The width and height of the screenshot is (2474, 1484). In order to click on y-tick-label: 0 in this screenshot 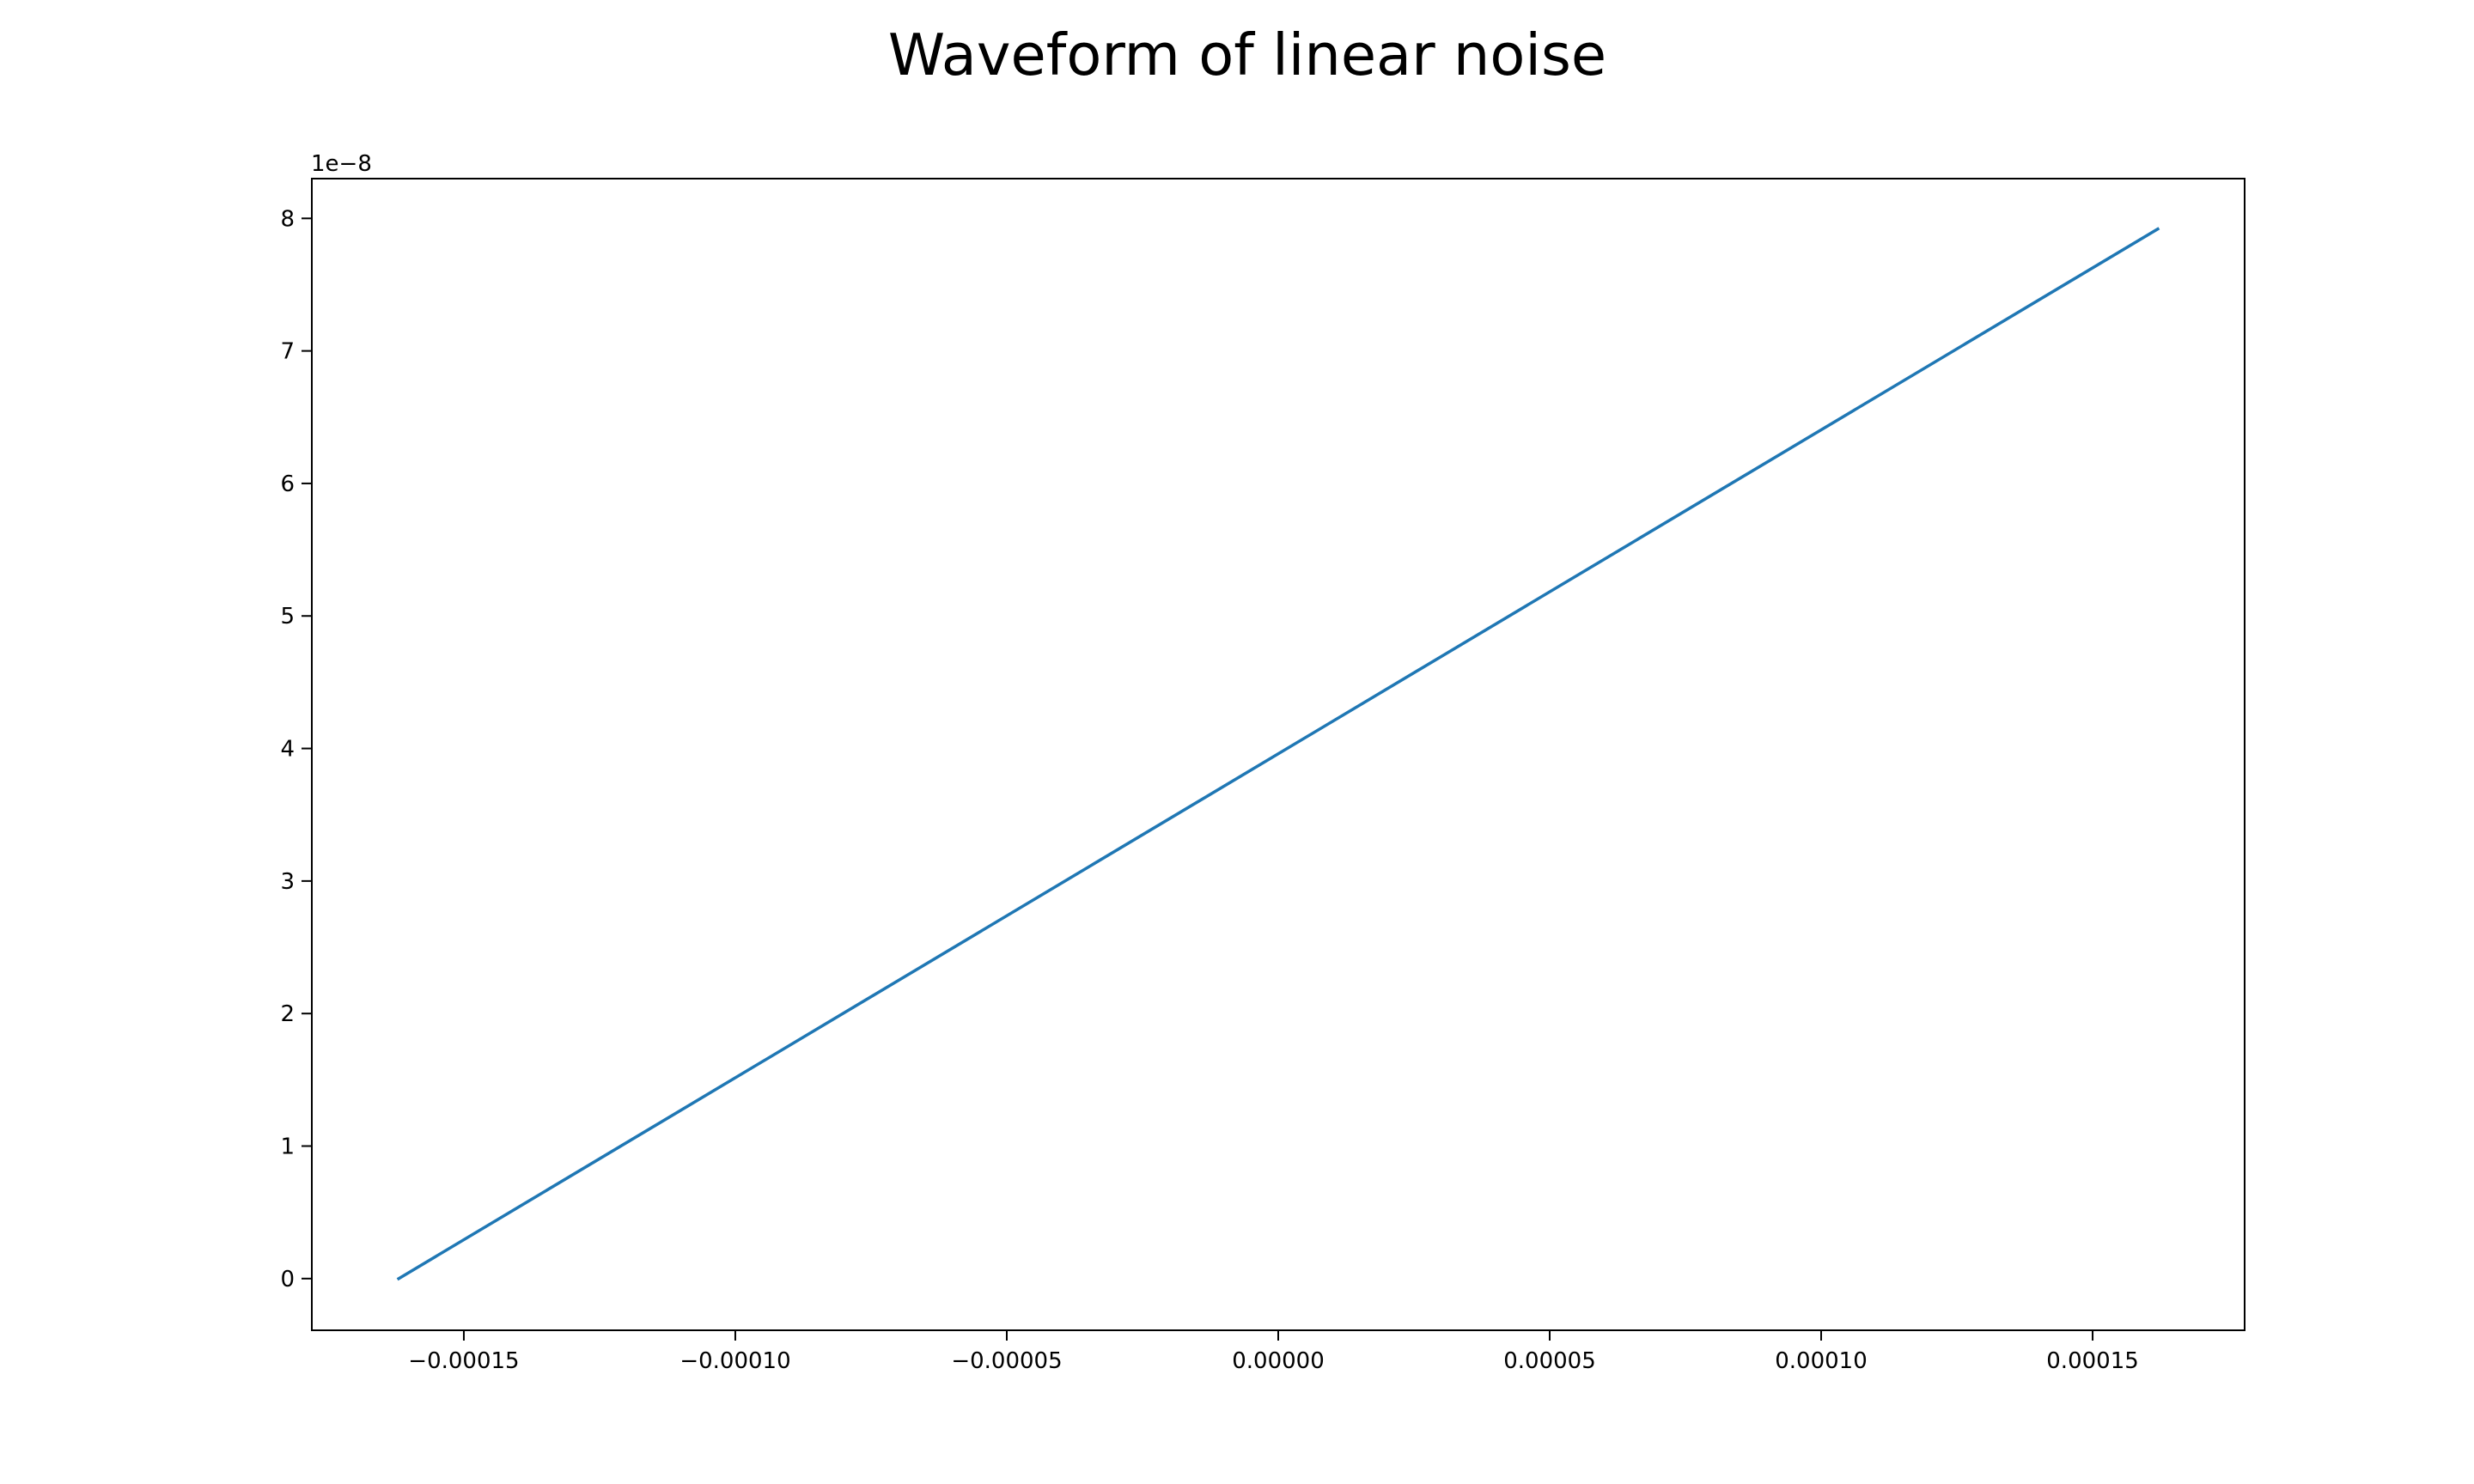, I will do `click(287, 1279)`.